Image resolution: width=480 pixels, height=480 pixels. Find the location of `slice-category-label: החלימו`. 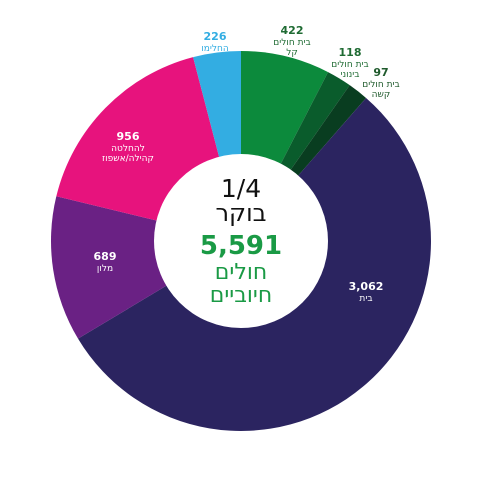

slice-category-label: החלימו is located at coordinates (215, 49).